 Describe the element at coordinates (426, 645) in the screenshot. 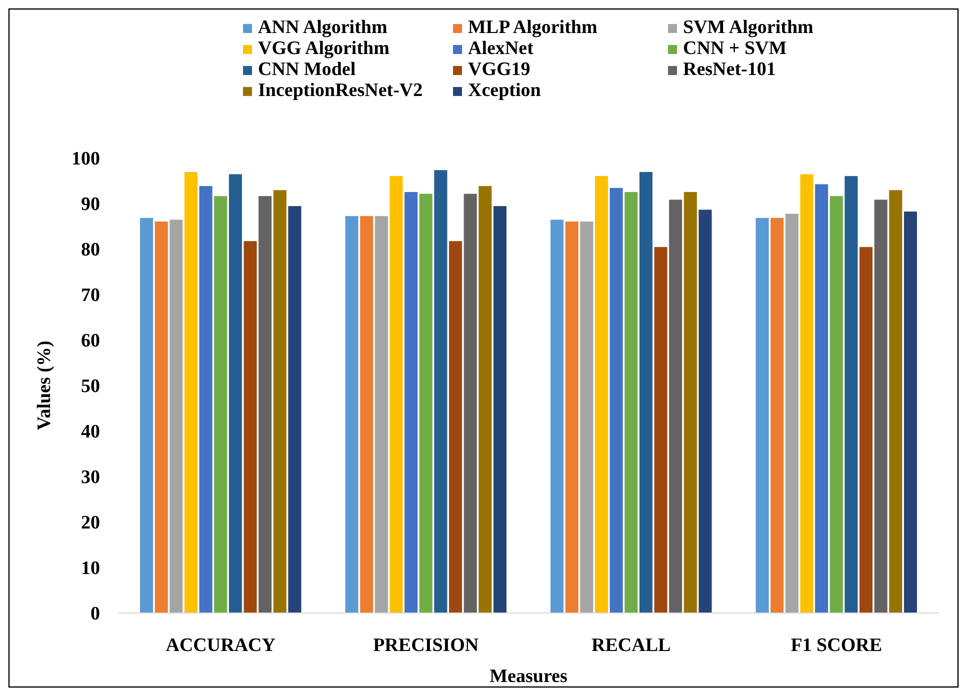

I see `x-tick-label: PRECISION` at that location.